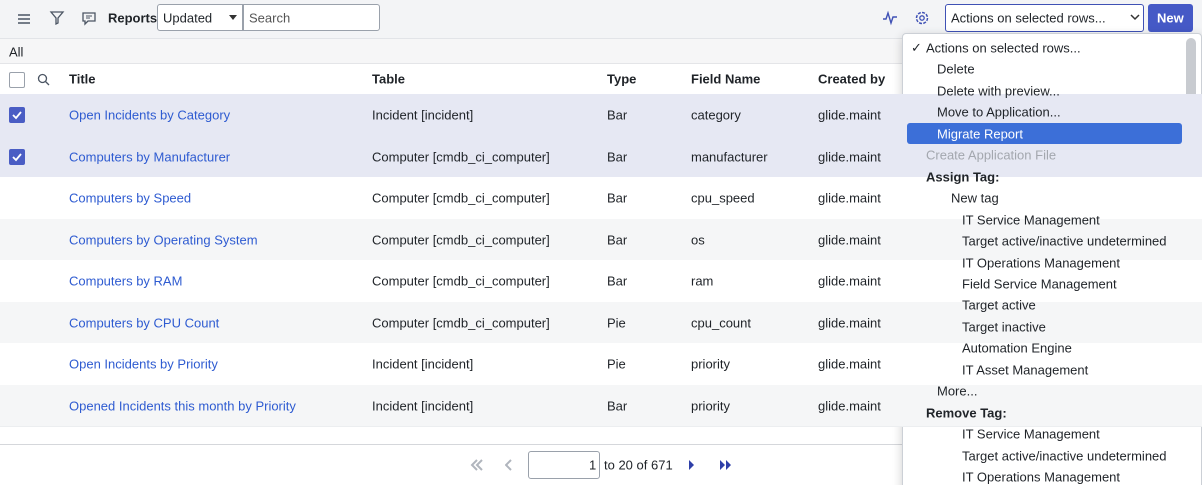 This screenshot has height=485, width=1202. Describe the element at coordinates (1039, 284) in the screenshot. I see `menu-option: Field Service Management` at that location.